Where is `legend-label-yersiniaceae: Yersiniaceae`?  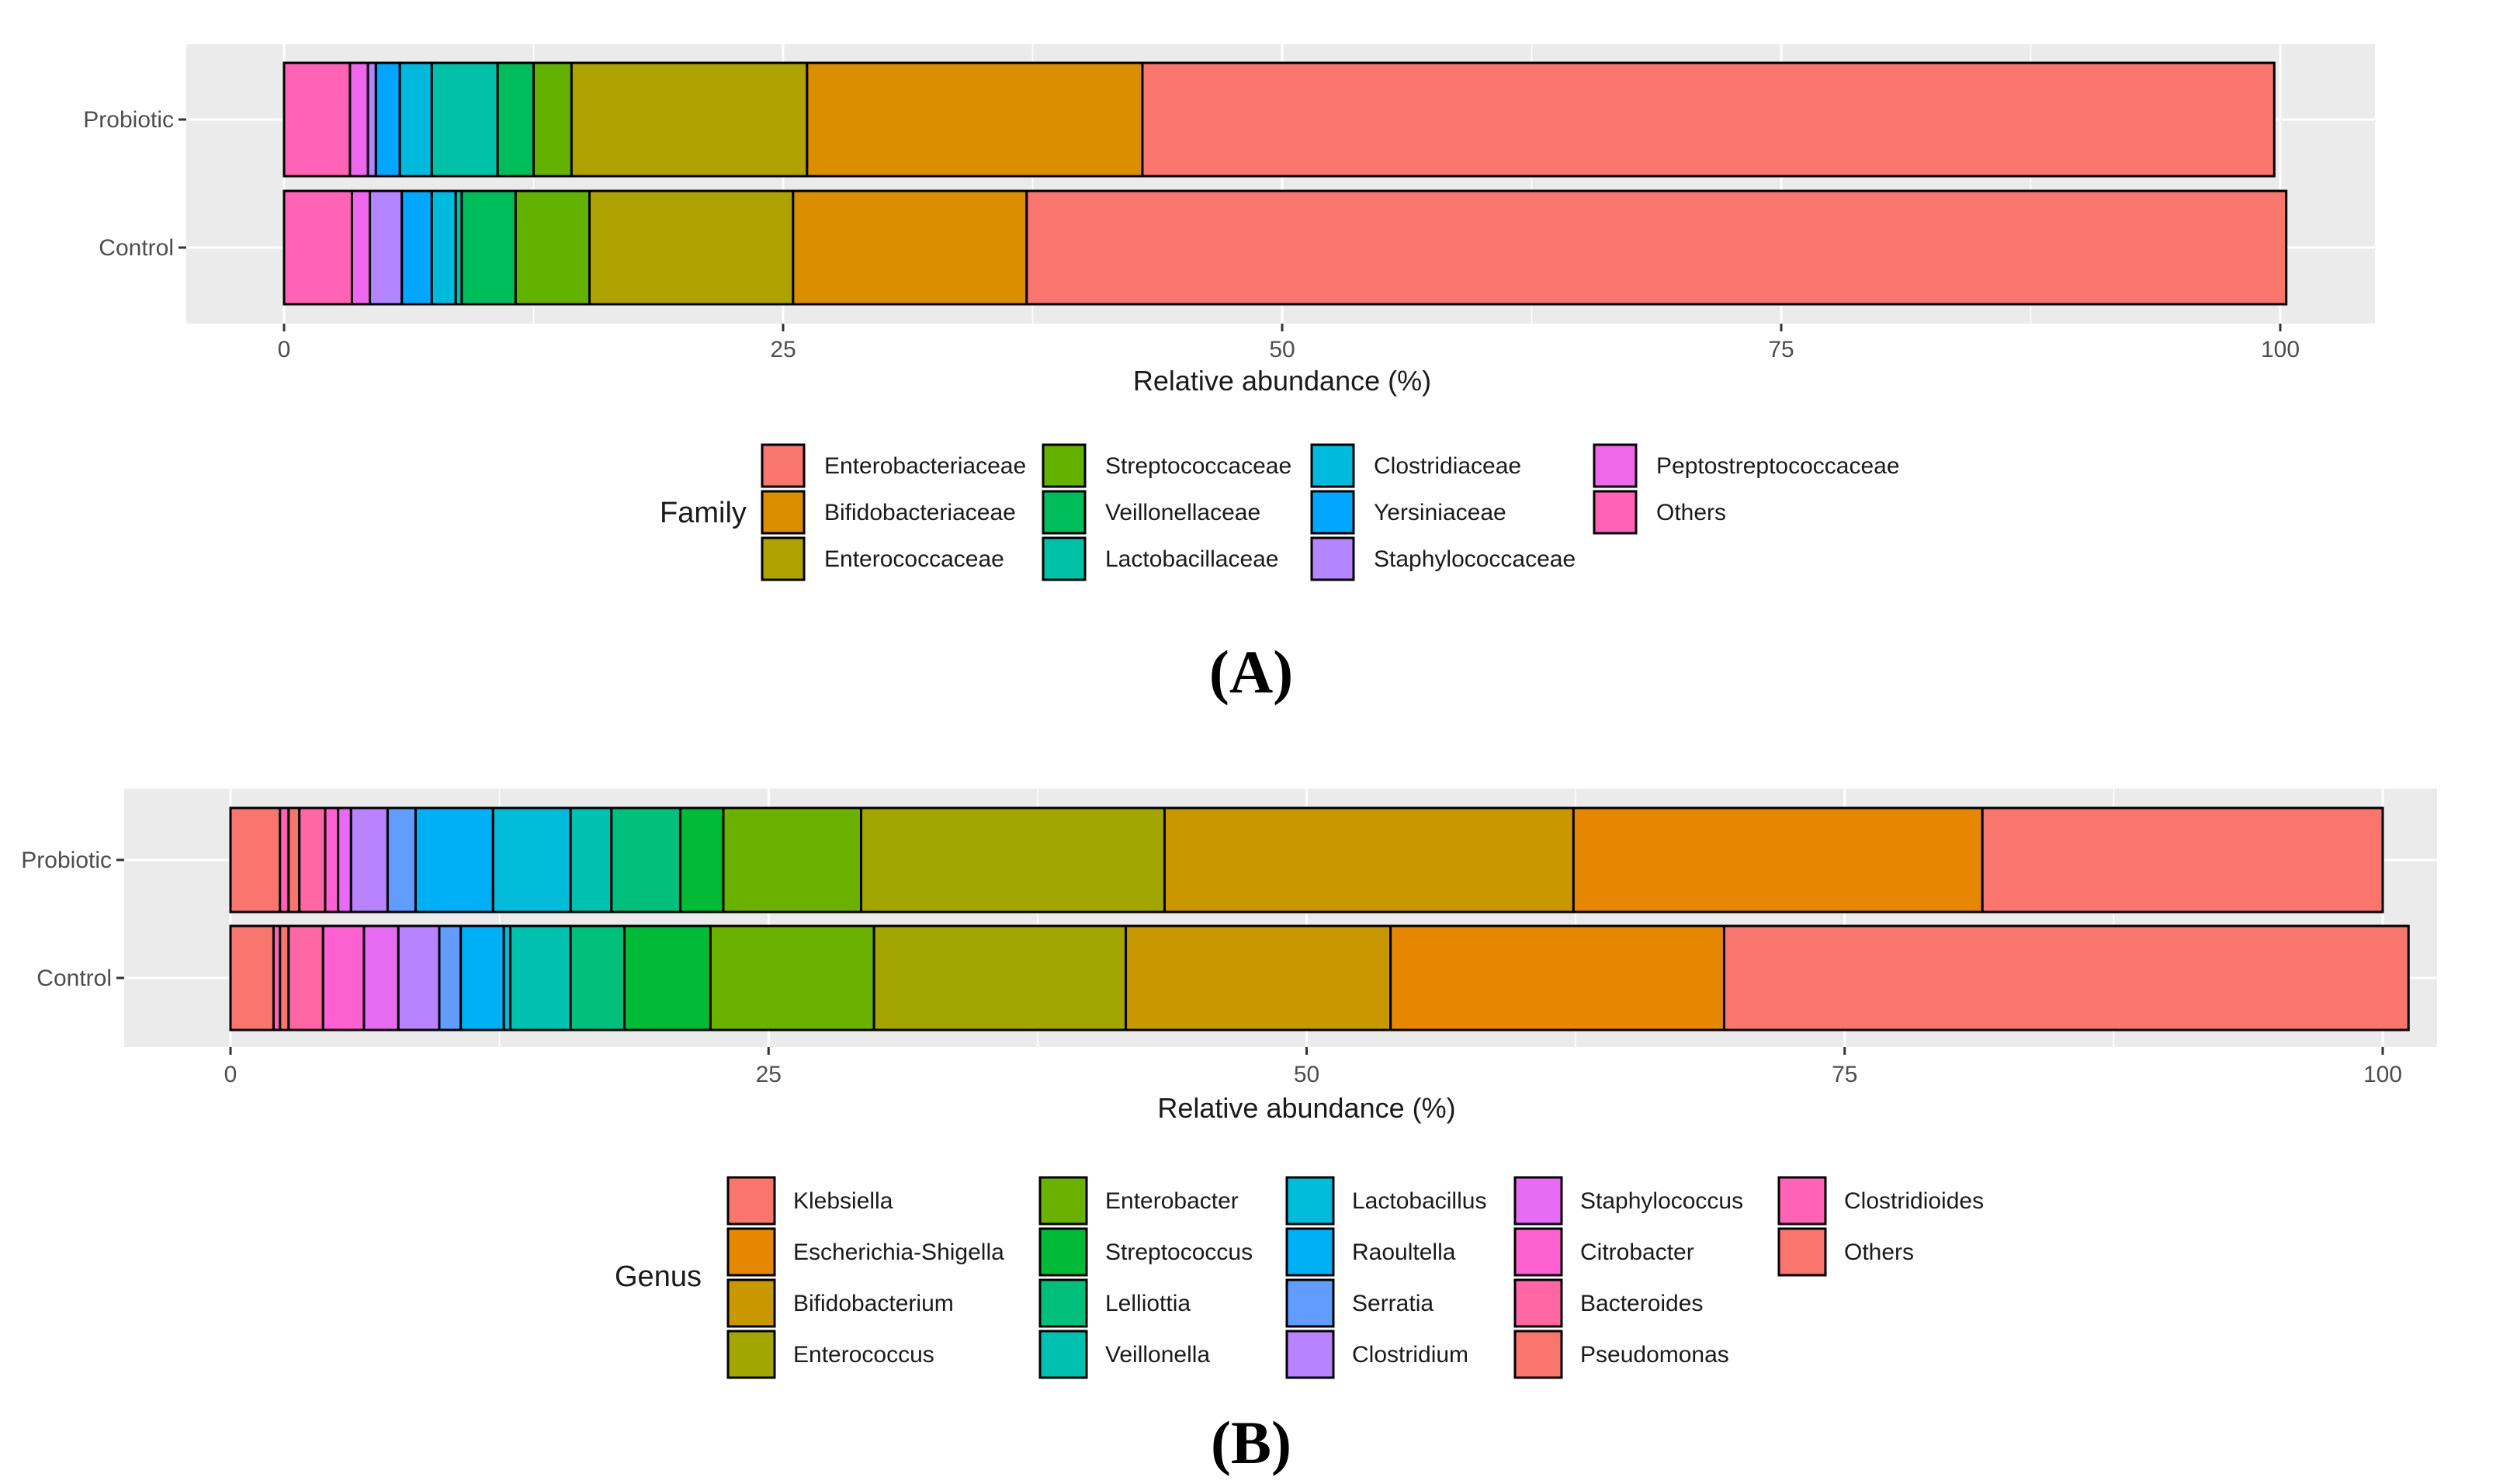 legend-label-yersiniaceae: Yersiniaceae is located at coordinates (1440, 512).